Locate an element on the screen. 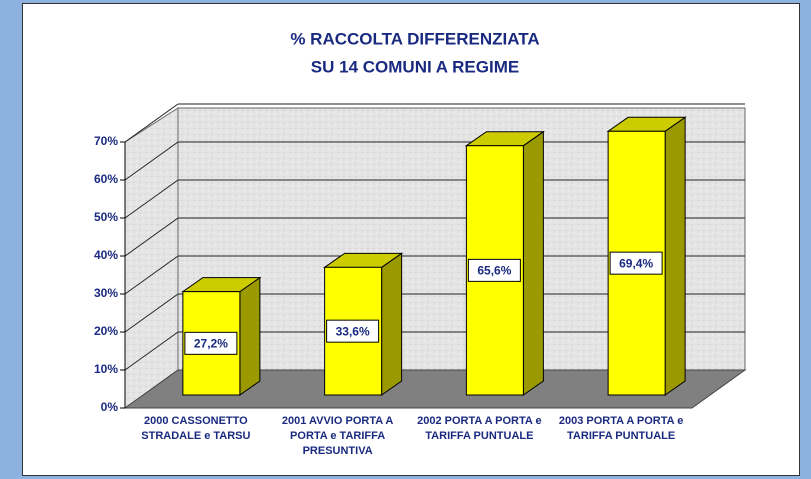  y-tick-label: 0% is located at coordinates (110, 407).